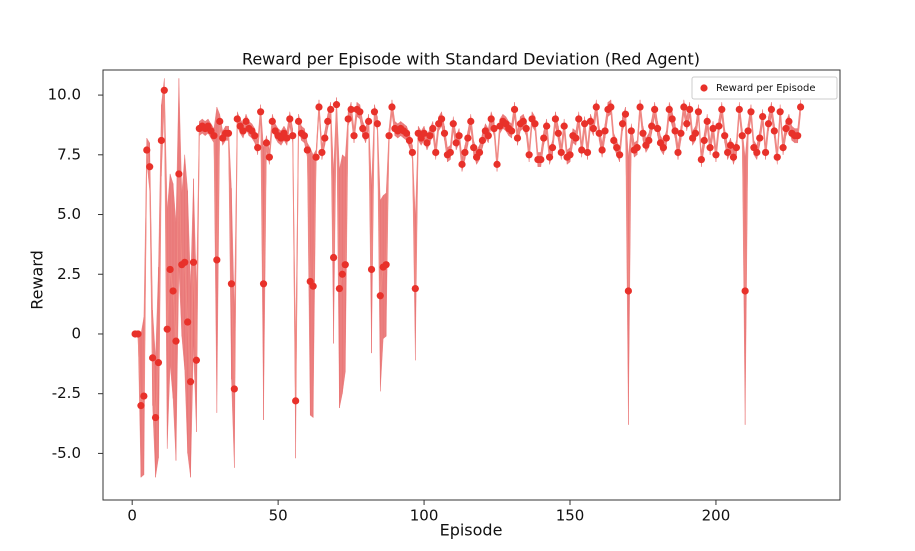  I want to click on y-tick-label: -2.5, so click(66, 393).